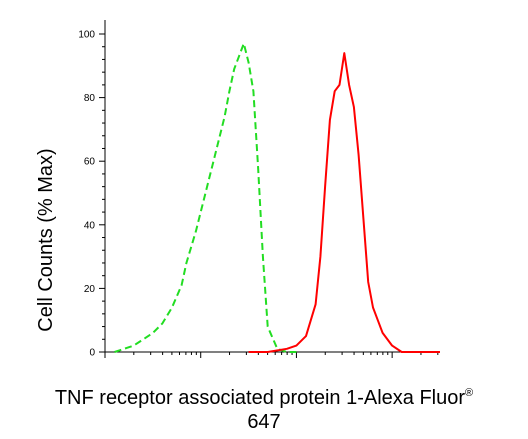 This screenshot has width=528, height=439. What do you see at coordinates (92, 353) in the screenshot?
I see `y-tick-label: 0` at bounding box center [92, 353].